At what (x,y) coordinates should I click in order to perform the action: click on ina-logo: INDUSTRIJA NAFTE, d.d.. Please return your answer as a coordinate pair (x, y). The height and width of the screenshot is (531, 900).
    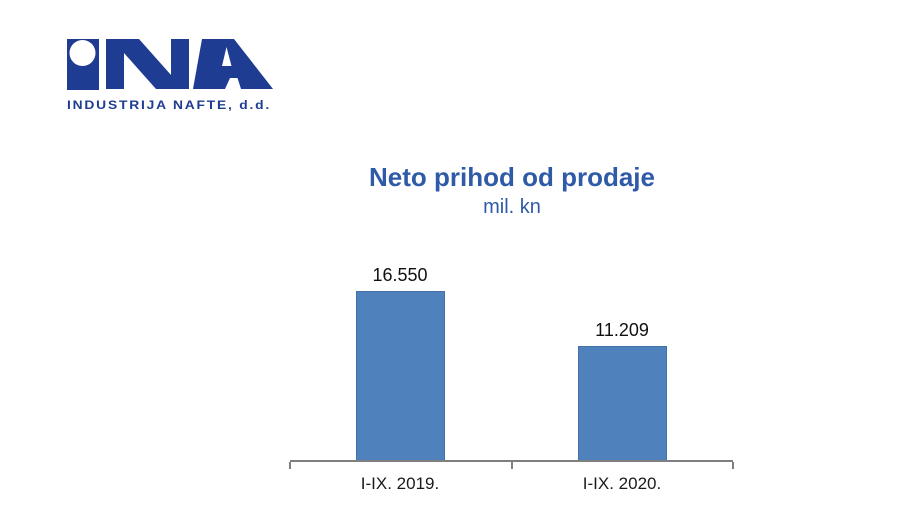
    Looking at the image, I should click on (170, 75).